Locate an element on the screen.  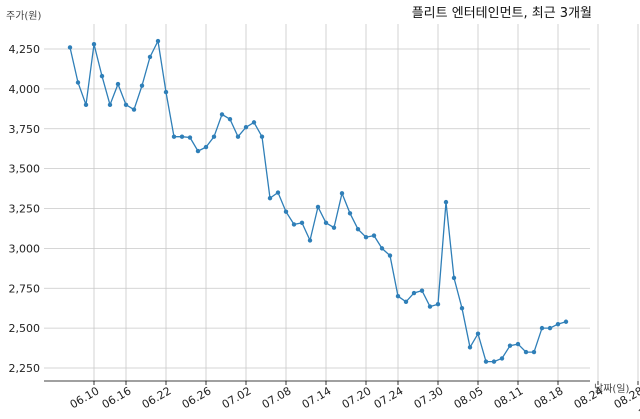
x-tick-label: 07.24 is located at coordinates (389, 397).